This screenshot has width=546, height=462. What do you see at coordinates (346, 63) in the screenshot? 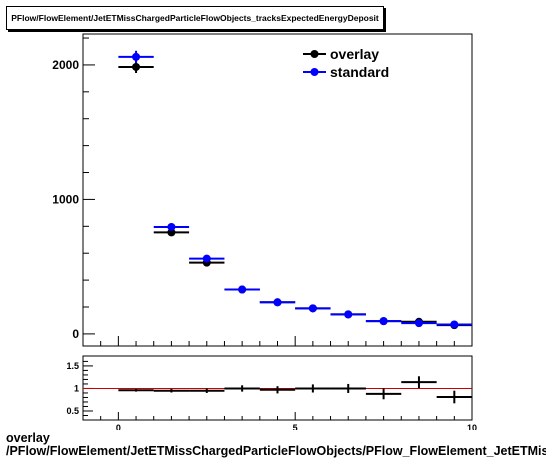
I see `legend: overlay standard` at bounding box center [346, 63].